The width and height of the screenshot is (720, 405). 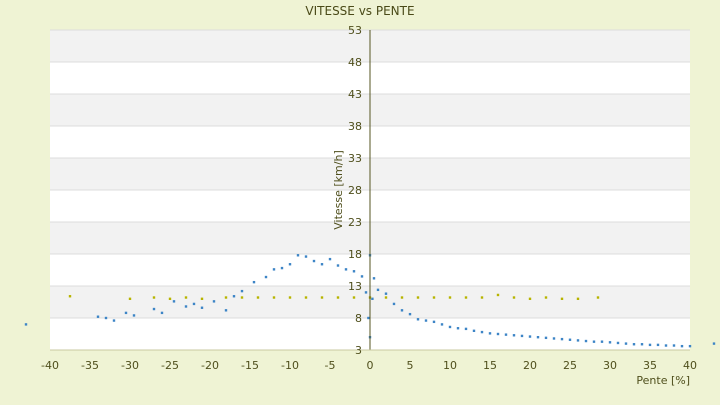 What do you see at coordinates (359, 11) in the screenshot?
I see `chart-title: VITESSE vs PENTE` at bounding box center [359, 11].